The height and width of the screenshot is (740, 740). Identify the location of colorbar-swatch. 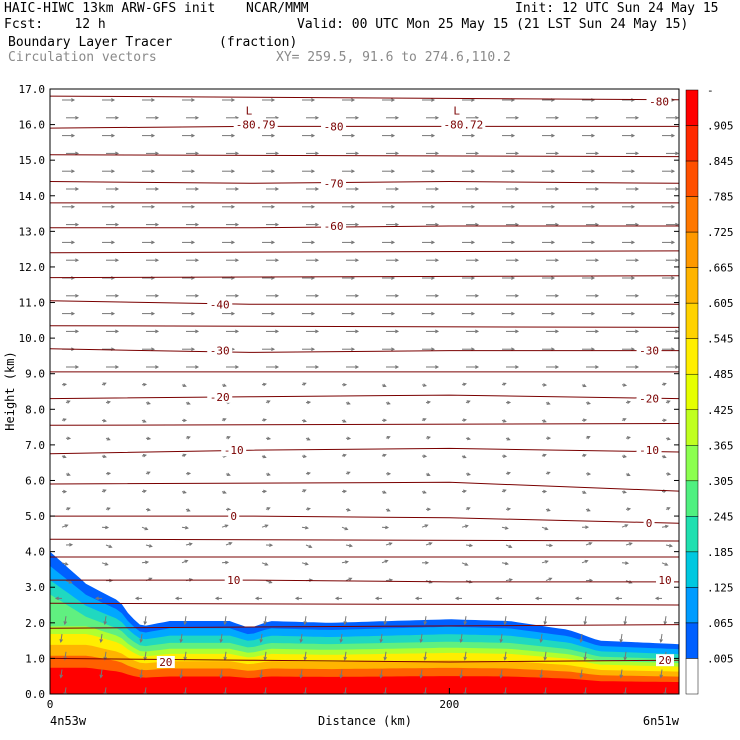
(692, 214).